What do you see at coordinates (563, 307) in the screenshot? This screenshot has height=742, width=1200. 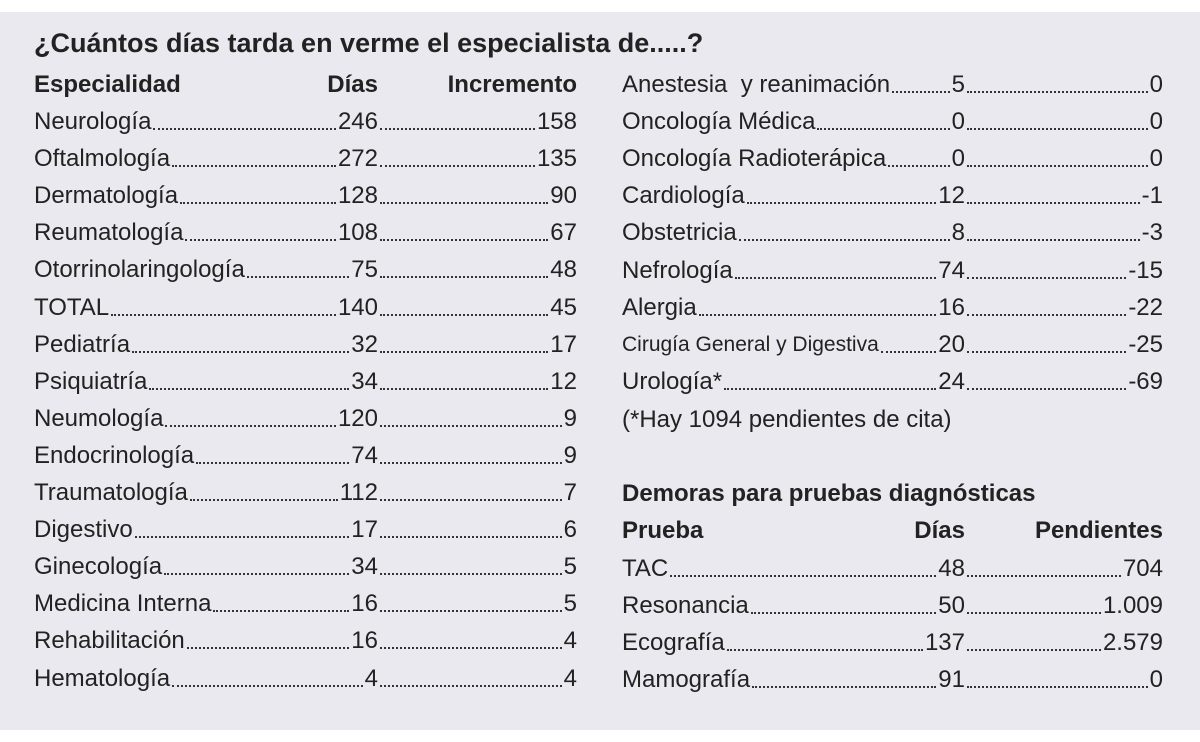 I see `row-value: 45` at bounding box center [563, 307].